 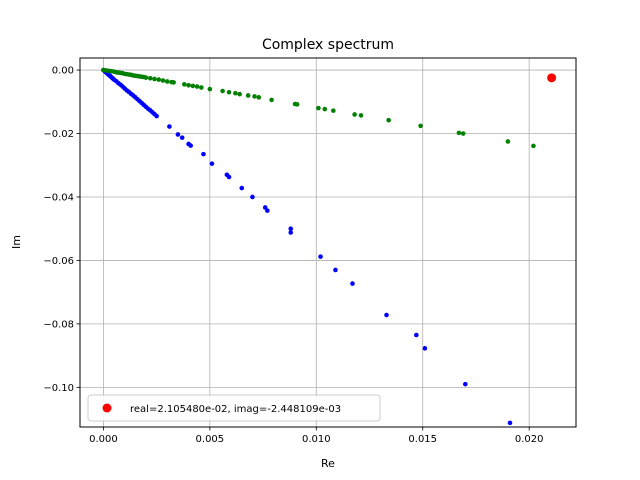 I want to click on y-tick-label: −0.04, so click(x=58, y=197).